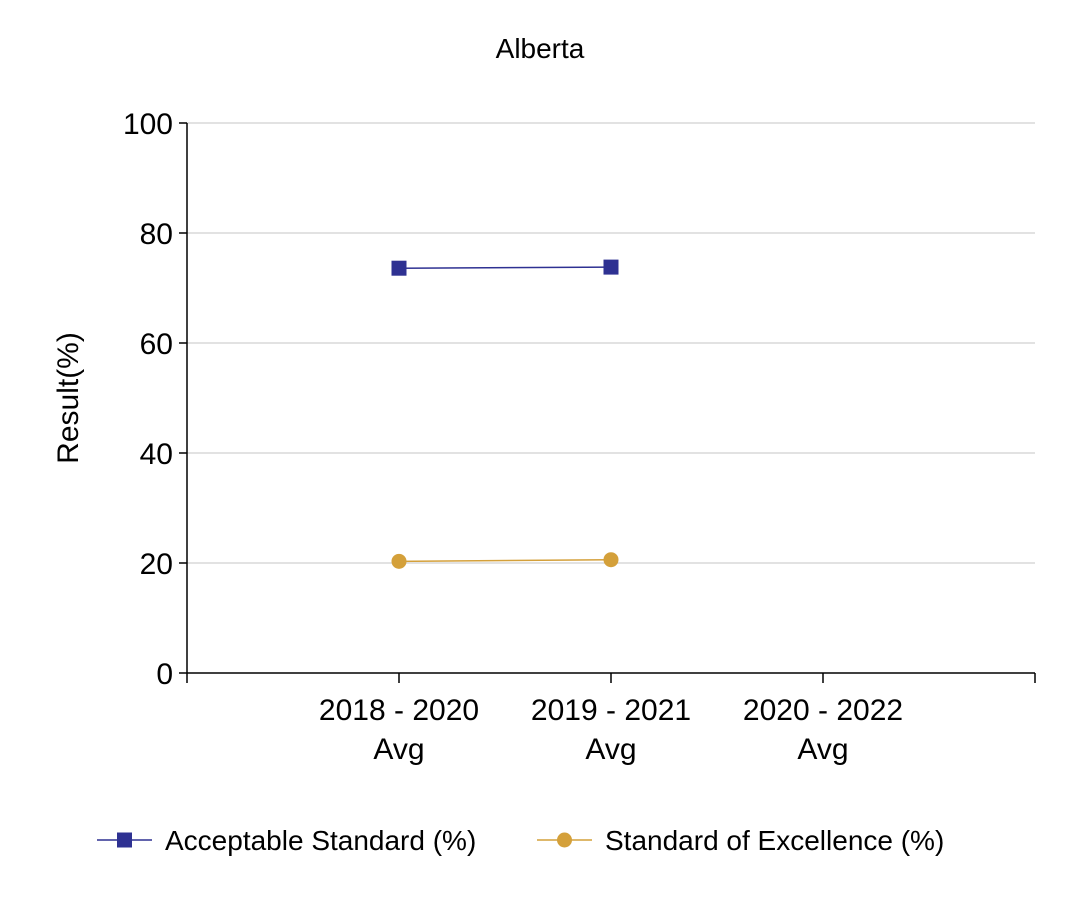  Describe the element at coordinates (156, 234) in the screenshot. I see `y-tick-label: 80` at that location.